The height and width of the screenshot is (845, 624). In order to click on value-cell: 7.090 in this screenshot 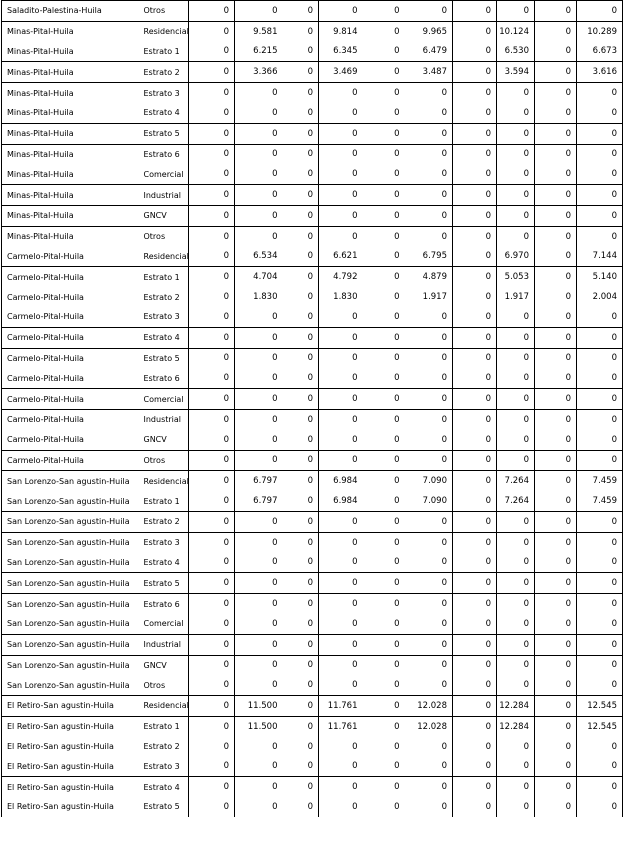, I will do `click(428, 501)`.